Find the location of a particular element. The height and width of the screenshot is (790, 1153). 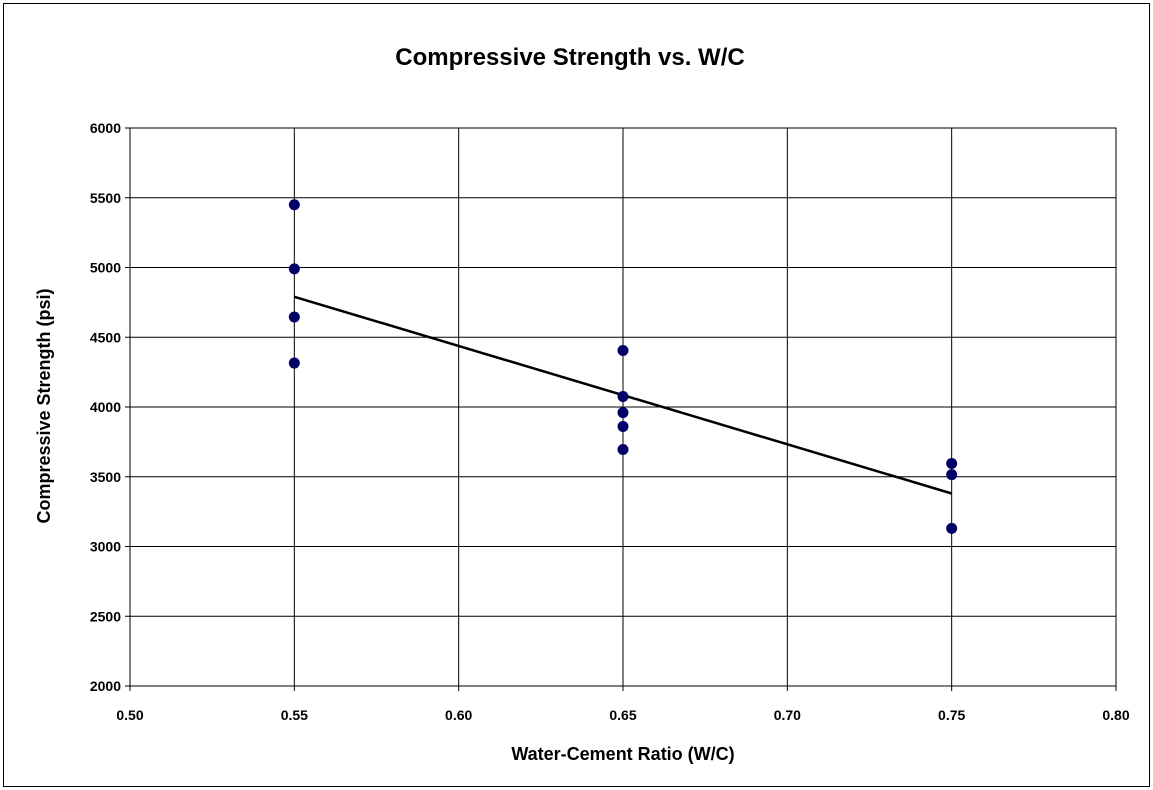

y-tick-label: 5000 is located at coordinates (105, 268).